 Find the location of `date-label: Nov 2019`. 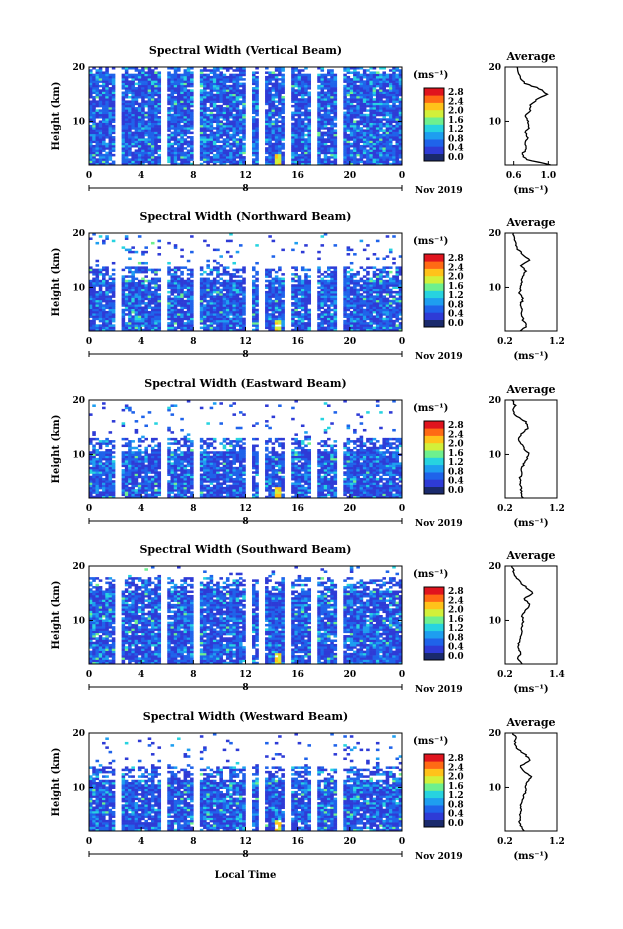

date-label: Nov 2019 is located at coordinates (439, 191).